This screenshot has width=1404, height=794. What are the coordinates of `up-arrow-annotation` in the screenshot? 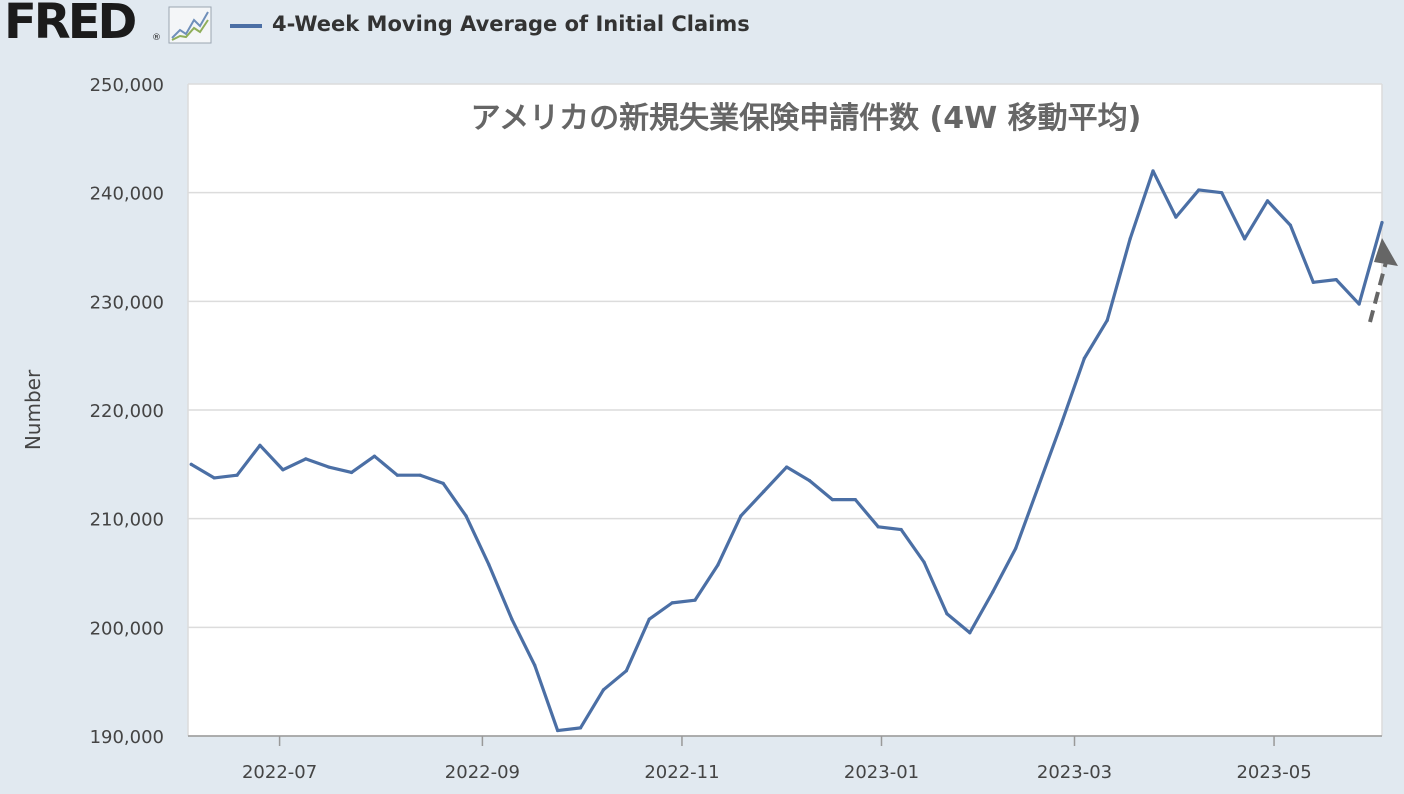 It's located at (1383, 280).